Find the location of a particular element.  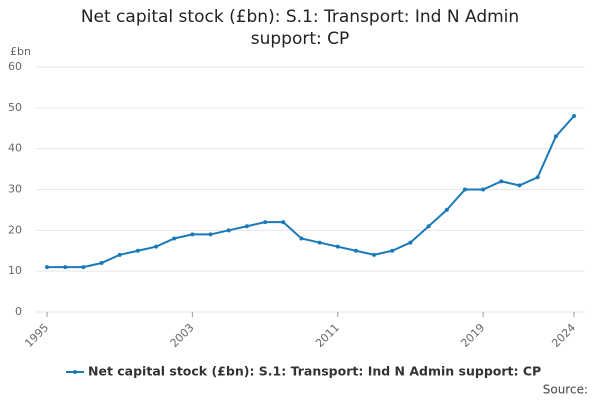

legend-swatch-point is located at coordinates (75, 372).